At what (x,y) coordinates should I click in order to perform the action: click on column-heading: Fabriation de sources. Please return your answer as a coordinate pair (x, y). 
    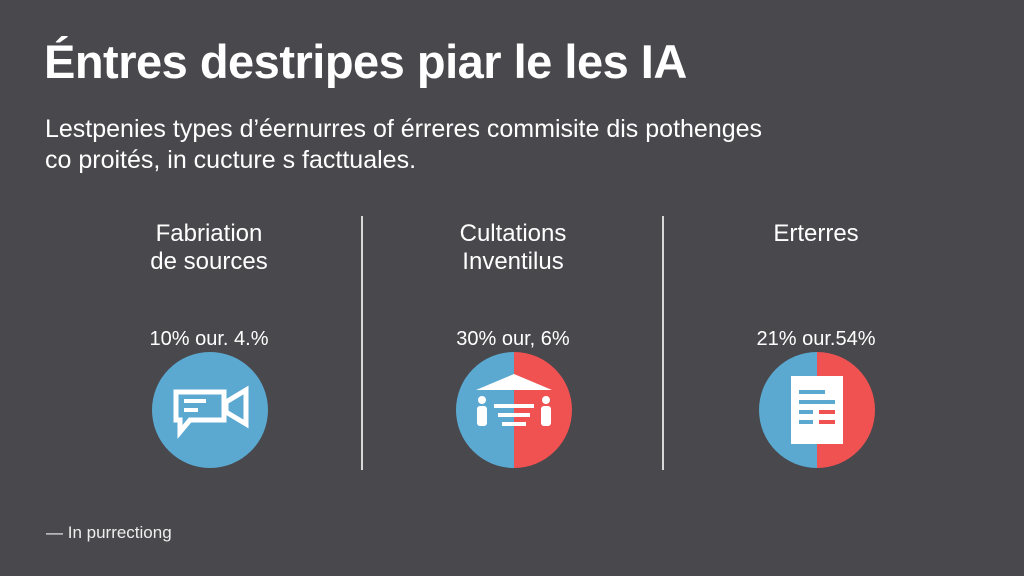
    Looking at the image, I should click on (209, 250).